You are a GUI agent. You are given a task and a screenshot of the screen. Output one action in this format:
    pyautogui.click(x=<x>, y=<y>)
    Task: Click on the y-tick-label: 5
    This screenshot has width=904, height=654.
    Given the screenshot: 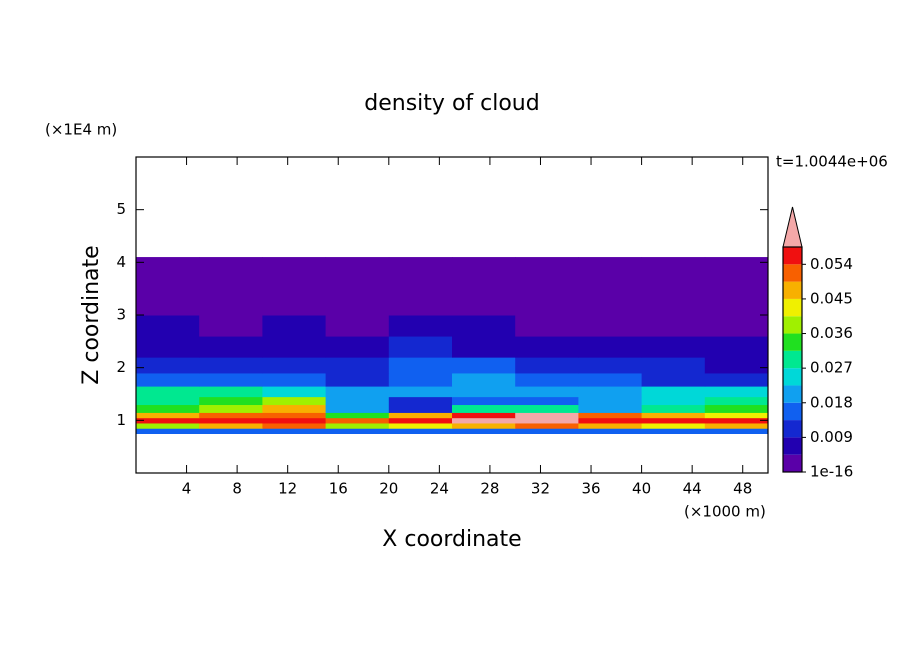 What is the action you would take?
    pyautogui.click(x=121, y=209)
    